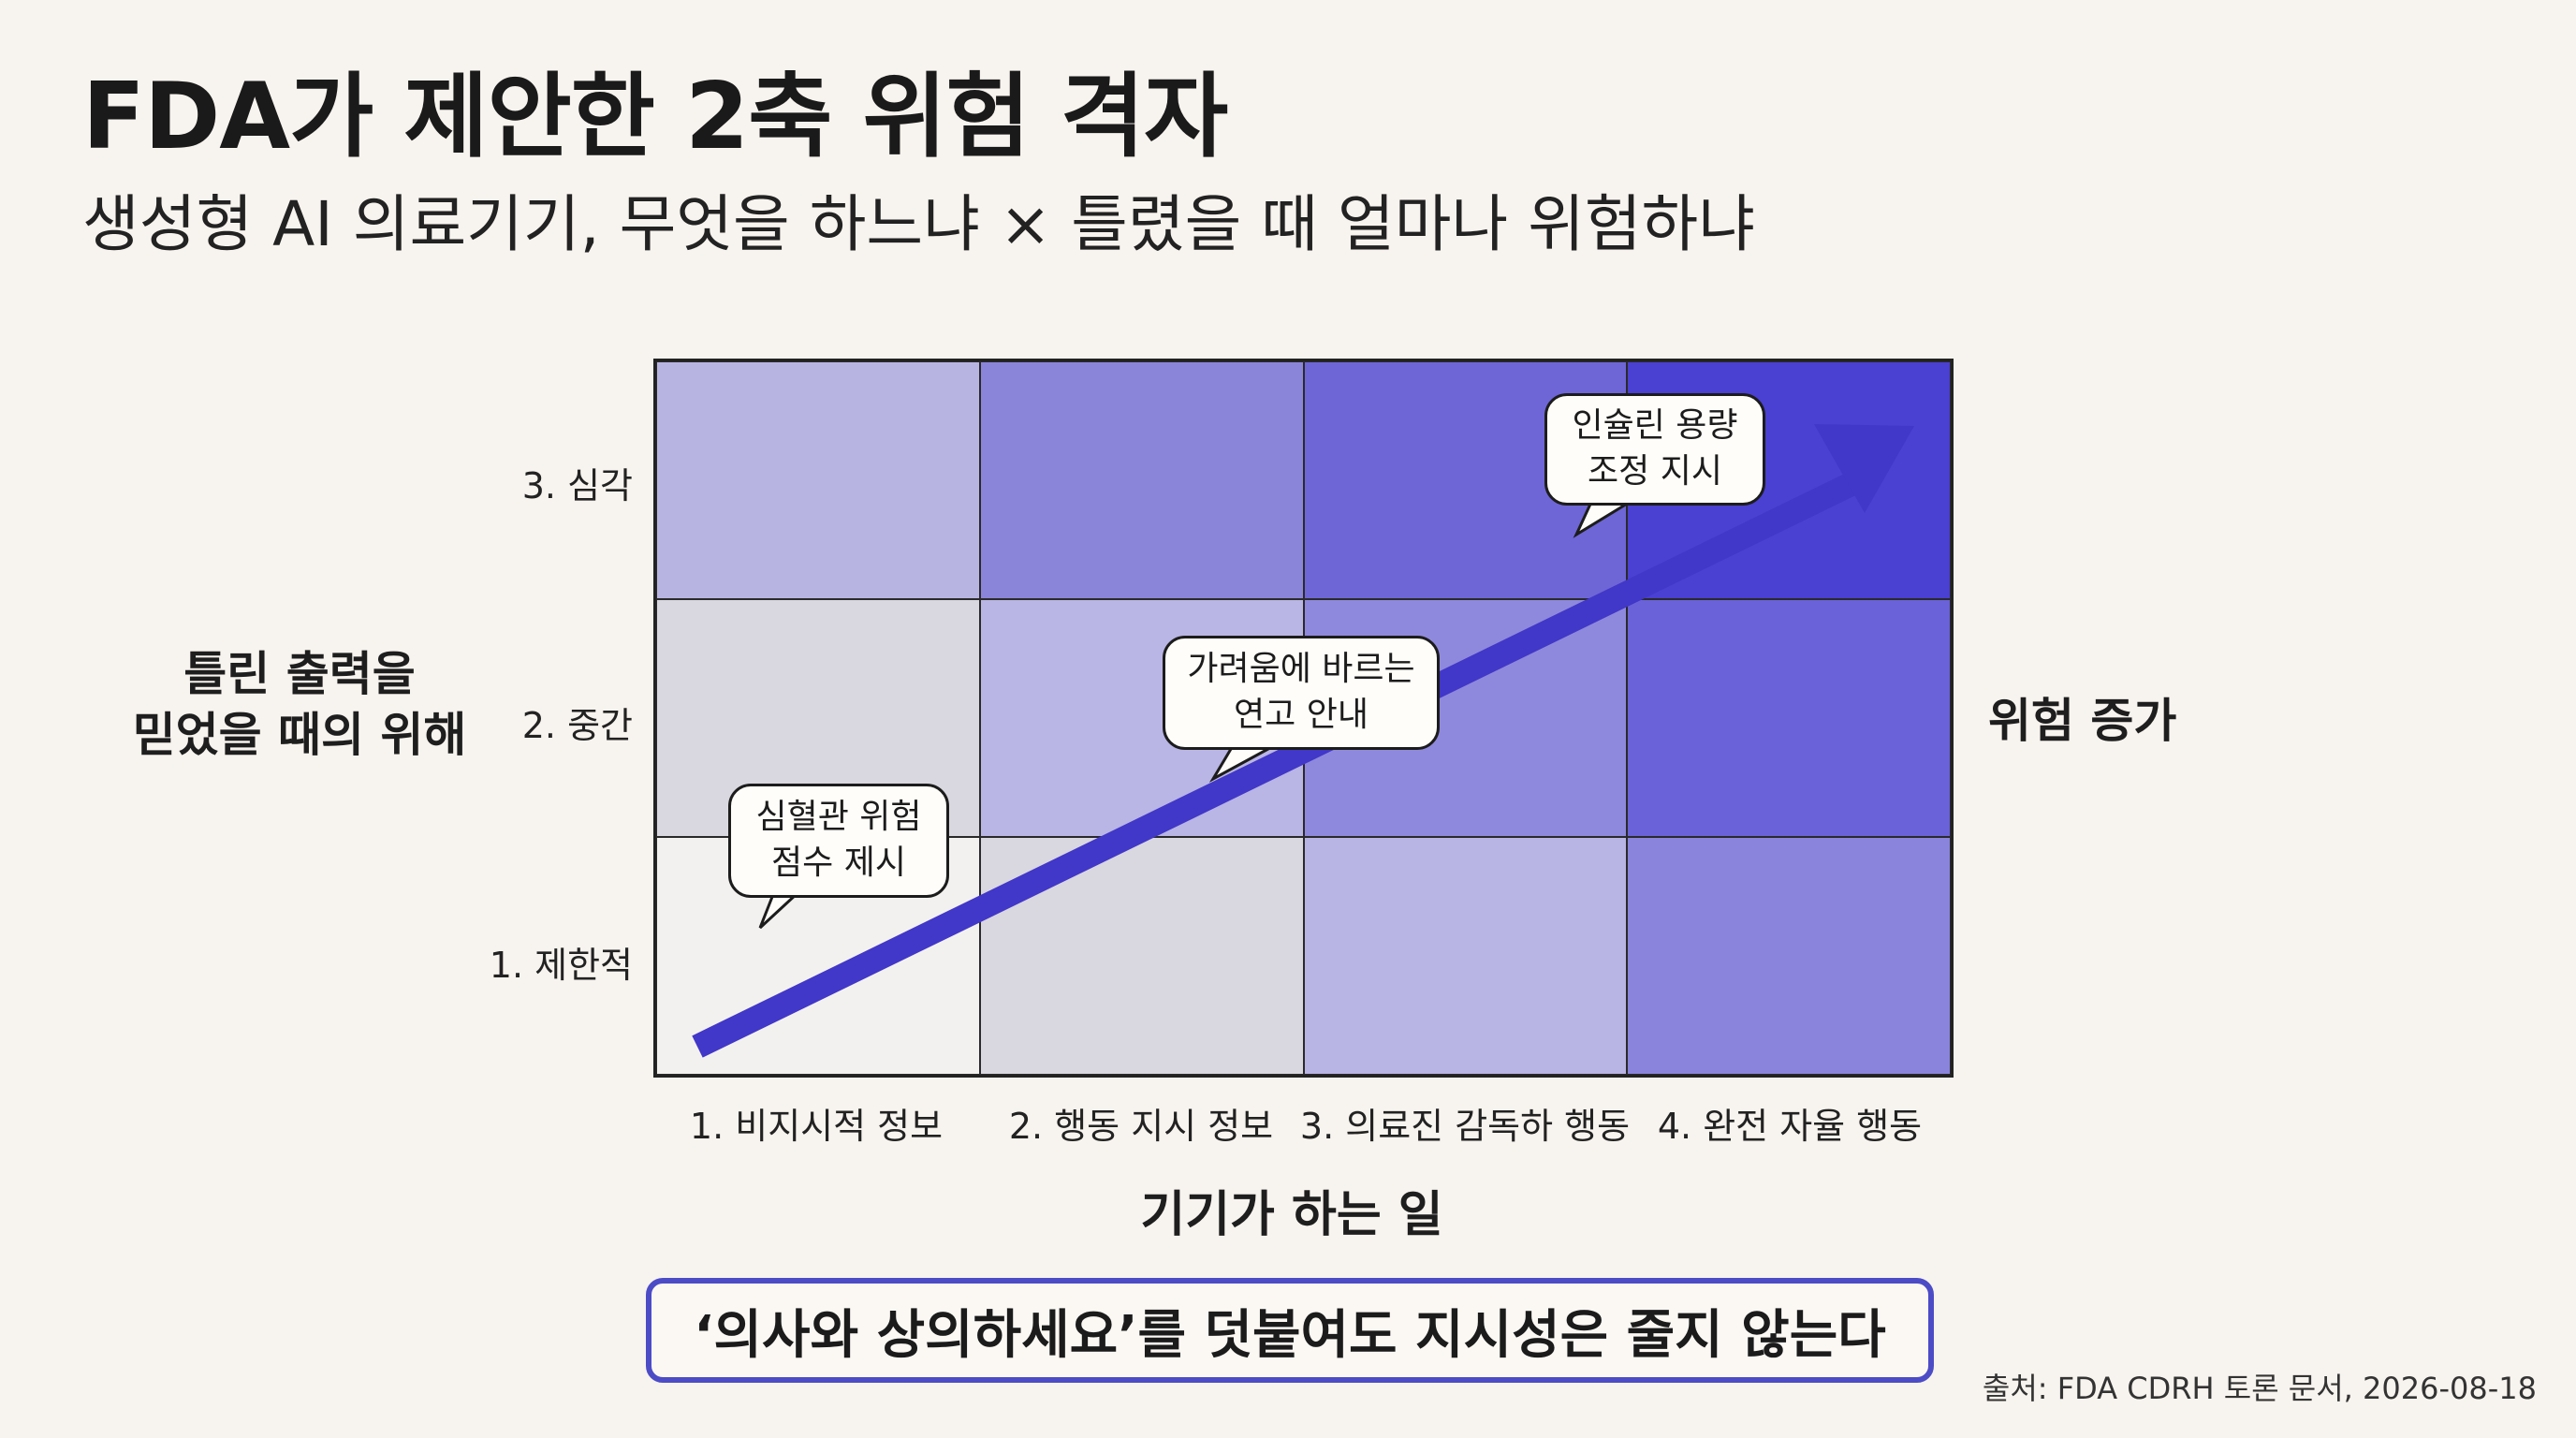 Image resolution: width=2576 pixels, height=1438 pixels. What do you see at coordinates (1301, 715) in the screenshot?
I see `callout-2-line-2: 연고 안내` at bounding box center [1301, 715].